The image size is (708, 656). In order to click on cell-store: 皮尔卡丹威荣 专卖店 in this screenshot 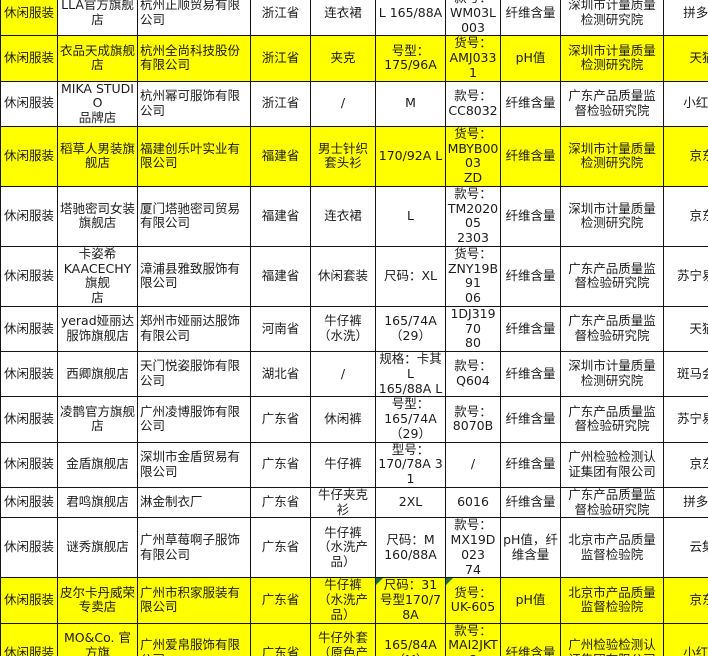, I will do `click(97, 600)`.